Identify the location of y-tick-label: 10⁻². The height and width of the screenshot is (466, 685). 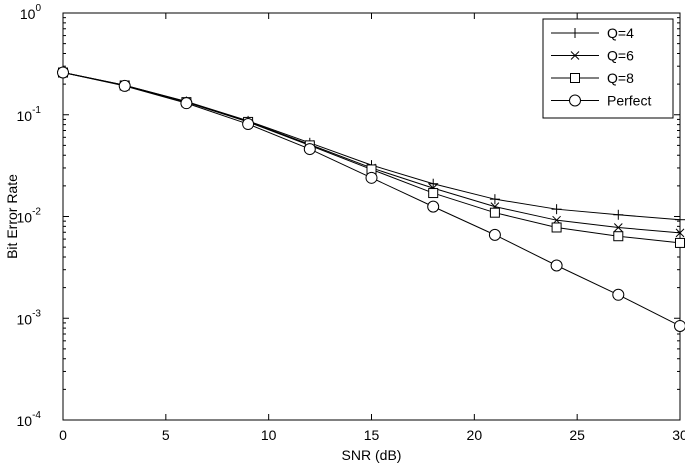
(29, 216).